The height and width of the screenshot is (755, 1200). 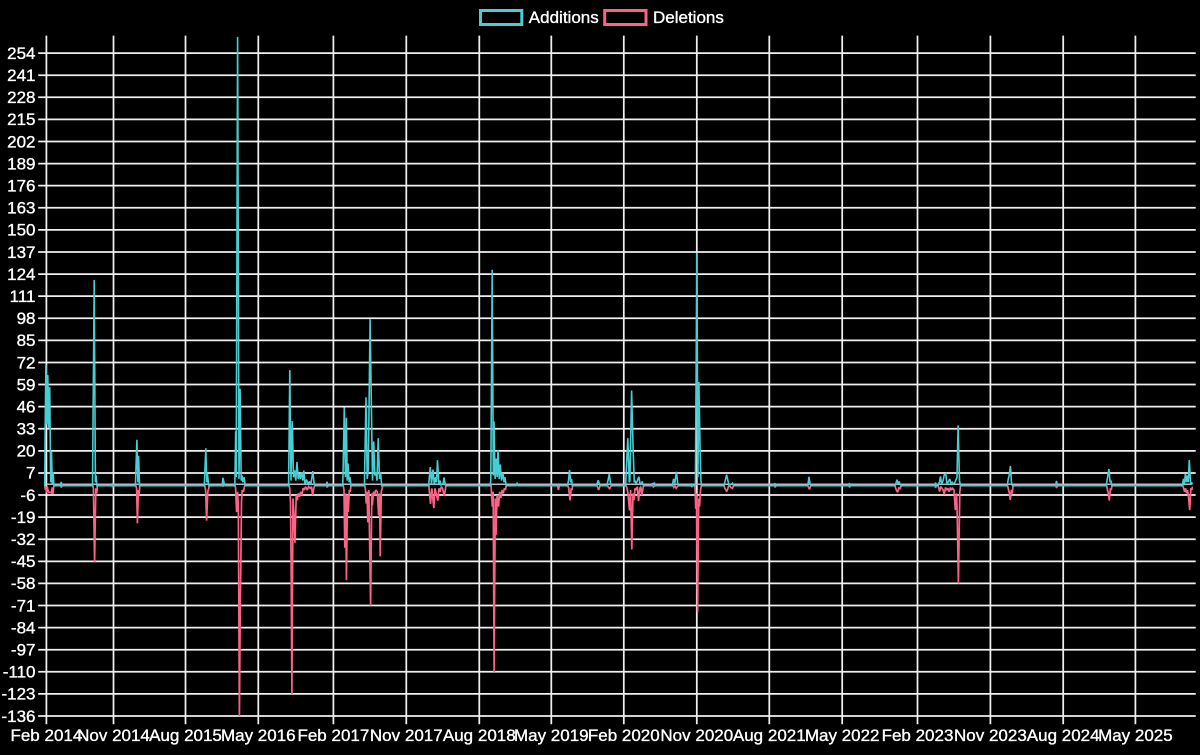 I want to click on svg-text: 241, so click(x=21, y=75).